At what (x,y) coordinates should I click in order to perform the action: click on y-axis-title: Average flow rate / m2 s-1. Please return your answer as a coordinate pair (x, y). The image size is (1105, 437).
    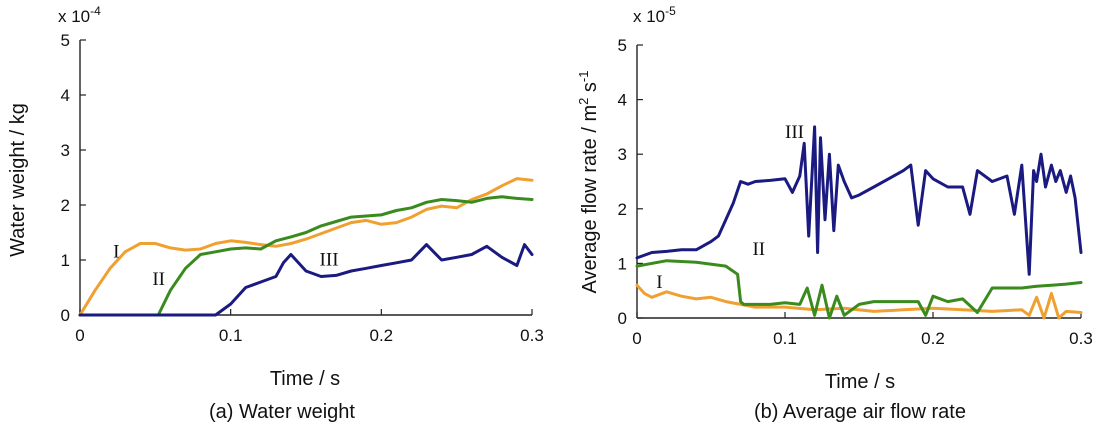
    Looking at the image, I should click on (588, 182).